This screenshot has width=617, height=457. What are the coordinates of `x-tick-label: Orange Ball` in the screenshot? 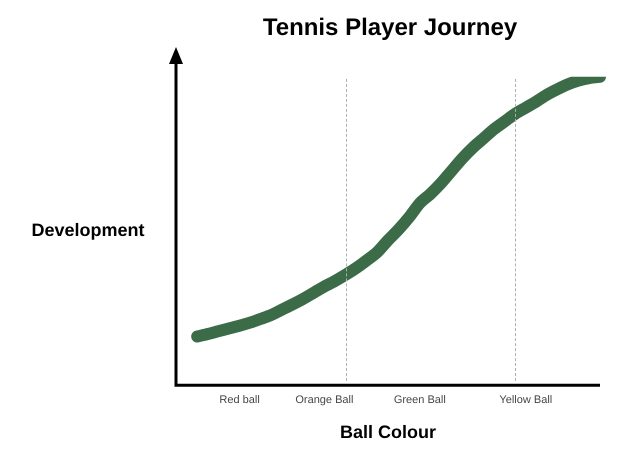 It's located at (324, 400).